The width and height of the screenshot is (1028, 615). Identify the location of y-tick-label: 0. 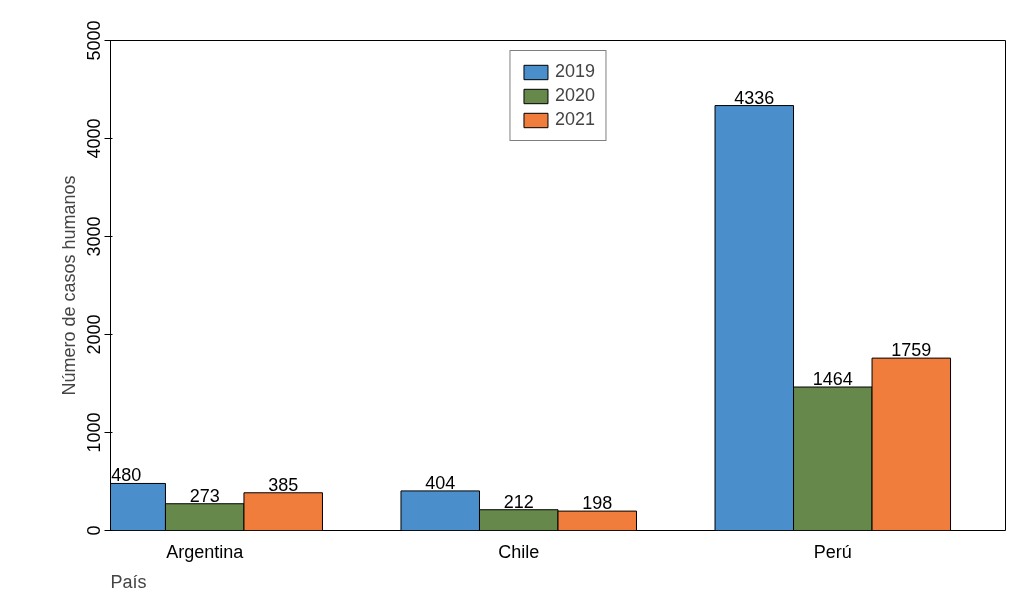
(93, 530).